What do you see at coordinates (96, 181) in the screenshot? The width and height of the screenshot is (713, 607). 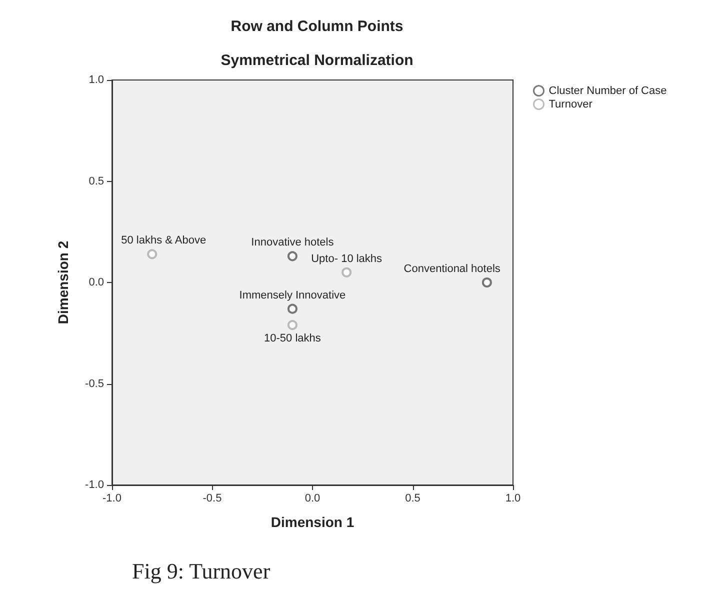 I see `y-tick-label: 0.5` at bounding box center [96, 181].